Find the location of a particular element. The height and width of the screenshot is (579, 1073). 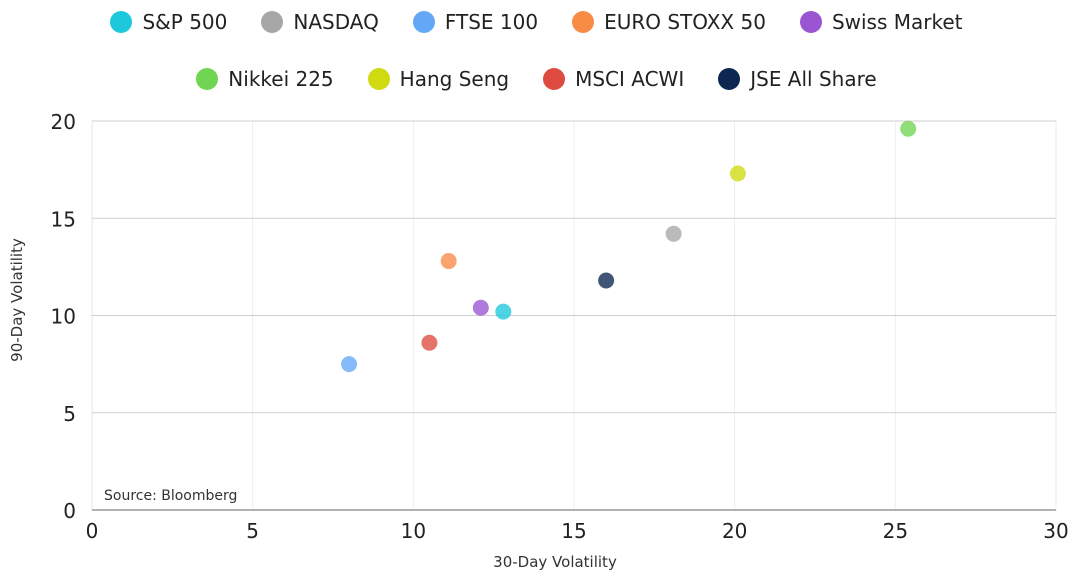

x-tick-label: 5 is located at coordinates (252, 531).